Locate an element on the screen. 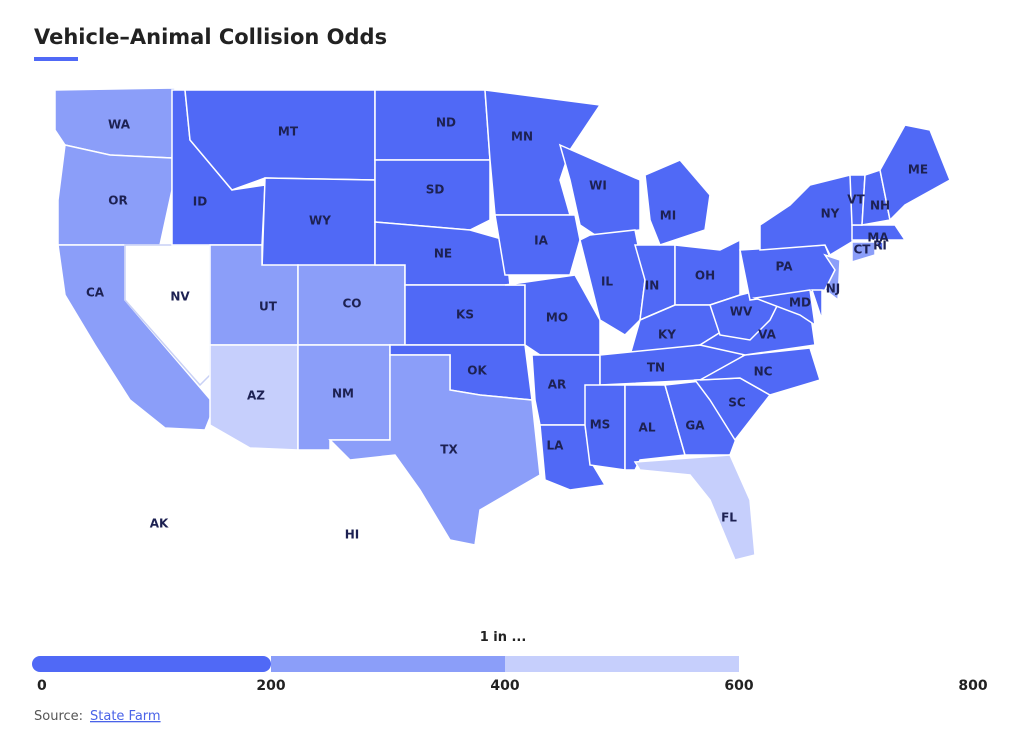  state-label: OK is located at coordinates (477, 371).